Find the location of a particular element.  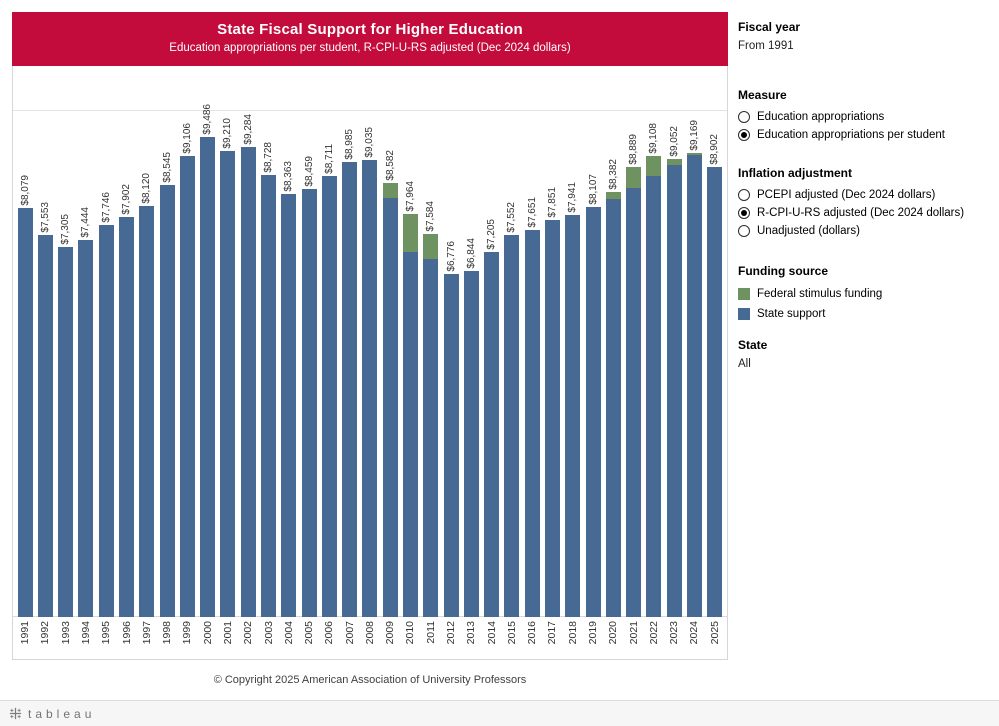

bar-group-1993: $7,305 1993 is located at coordinates (66, 362).